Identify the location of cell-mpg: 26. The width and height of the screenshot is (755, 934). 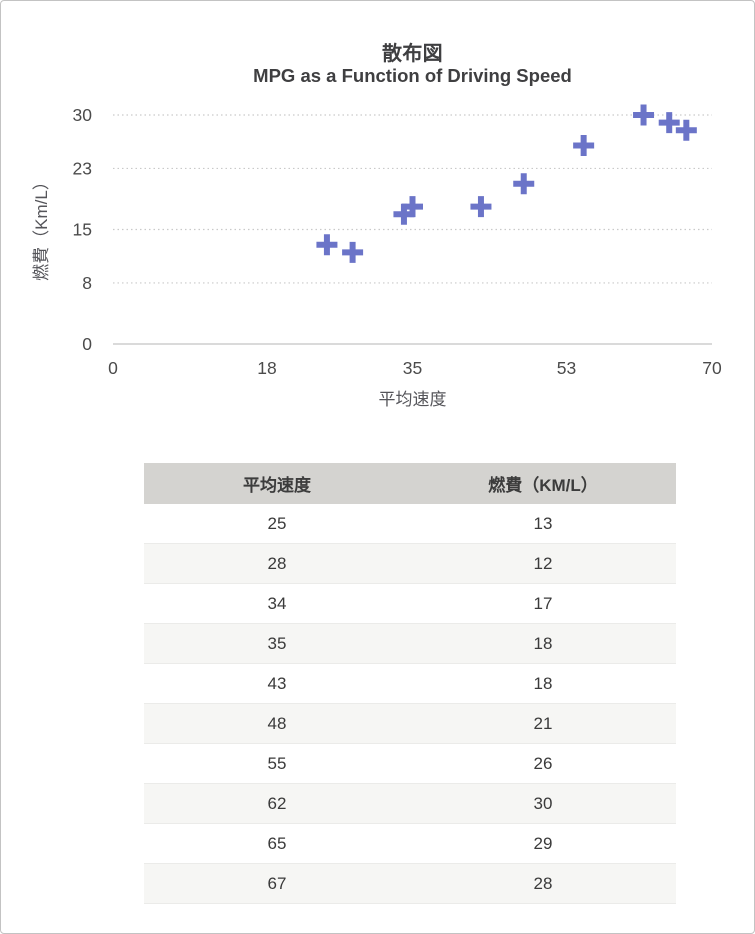
(543, 763).